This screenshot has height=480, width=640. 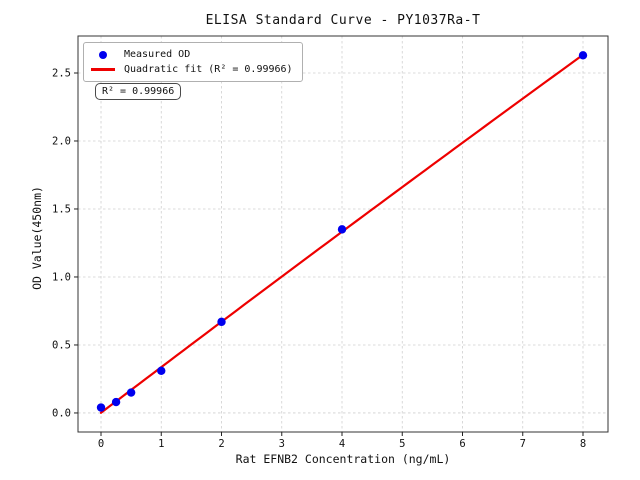 What do you see at coordinates (157, 54) in the screenshot?
I see `legend-label-measured-od: Measured OD` at bounding box center [157, 54].